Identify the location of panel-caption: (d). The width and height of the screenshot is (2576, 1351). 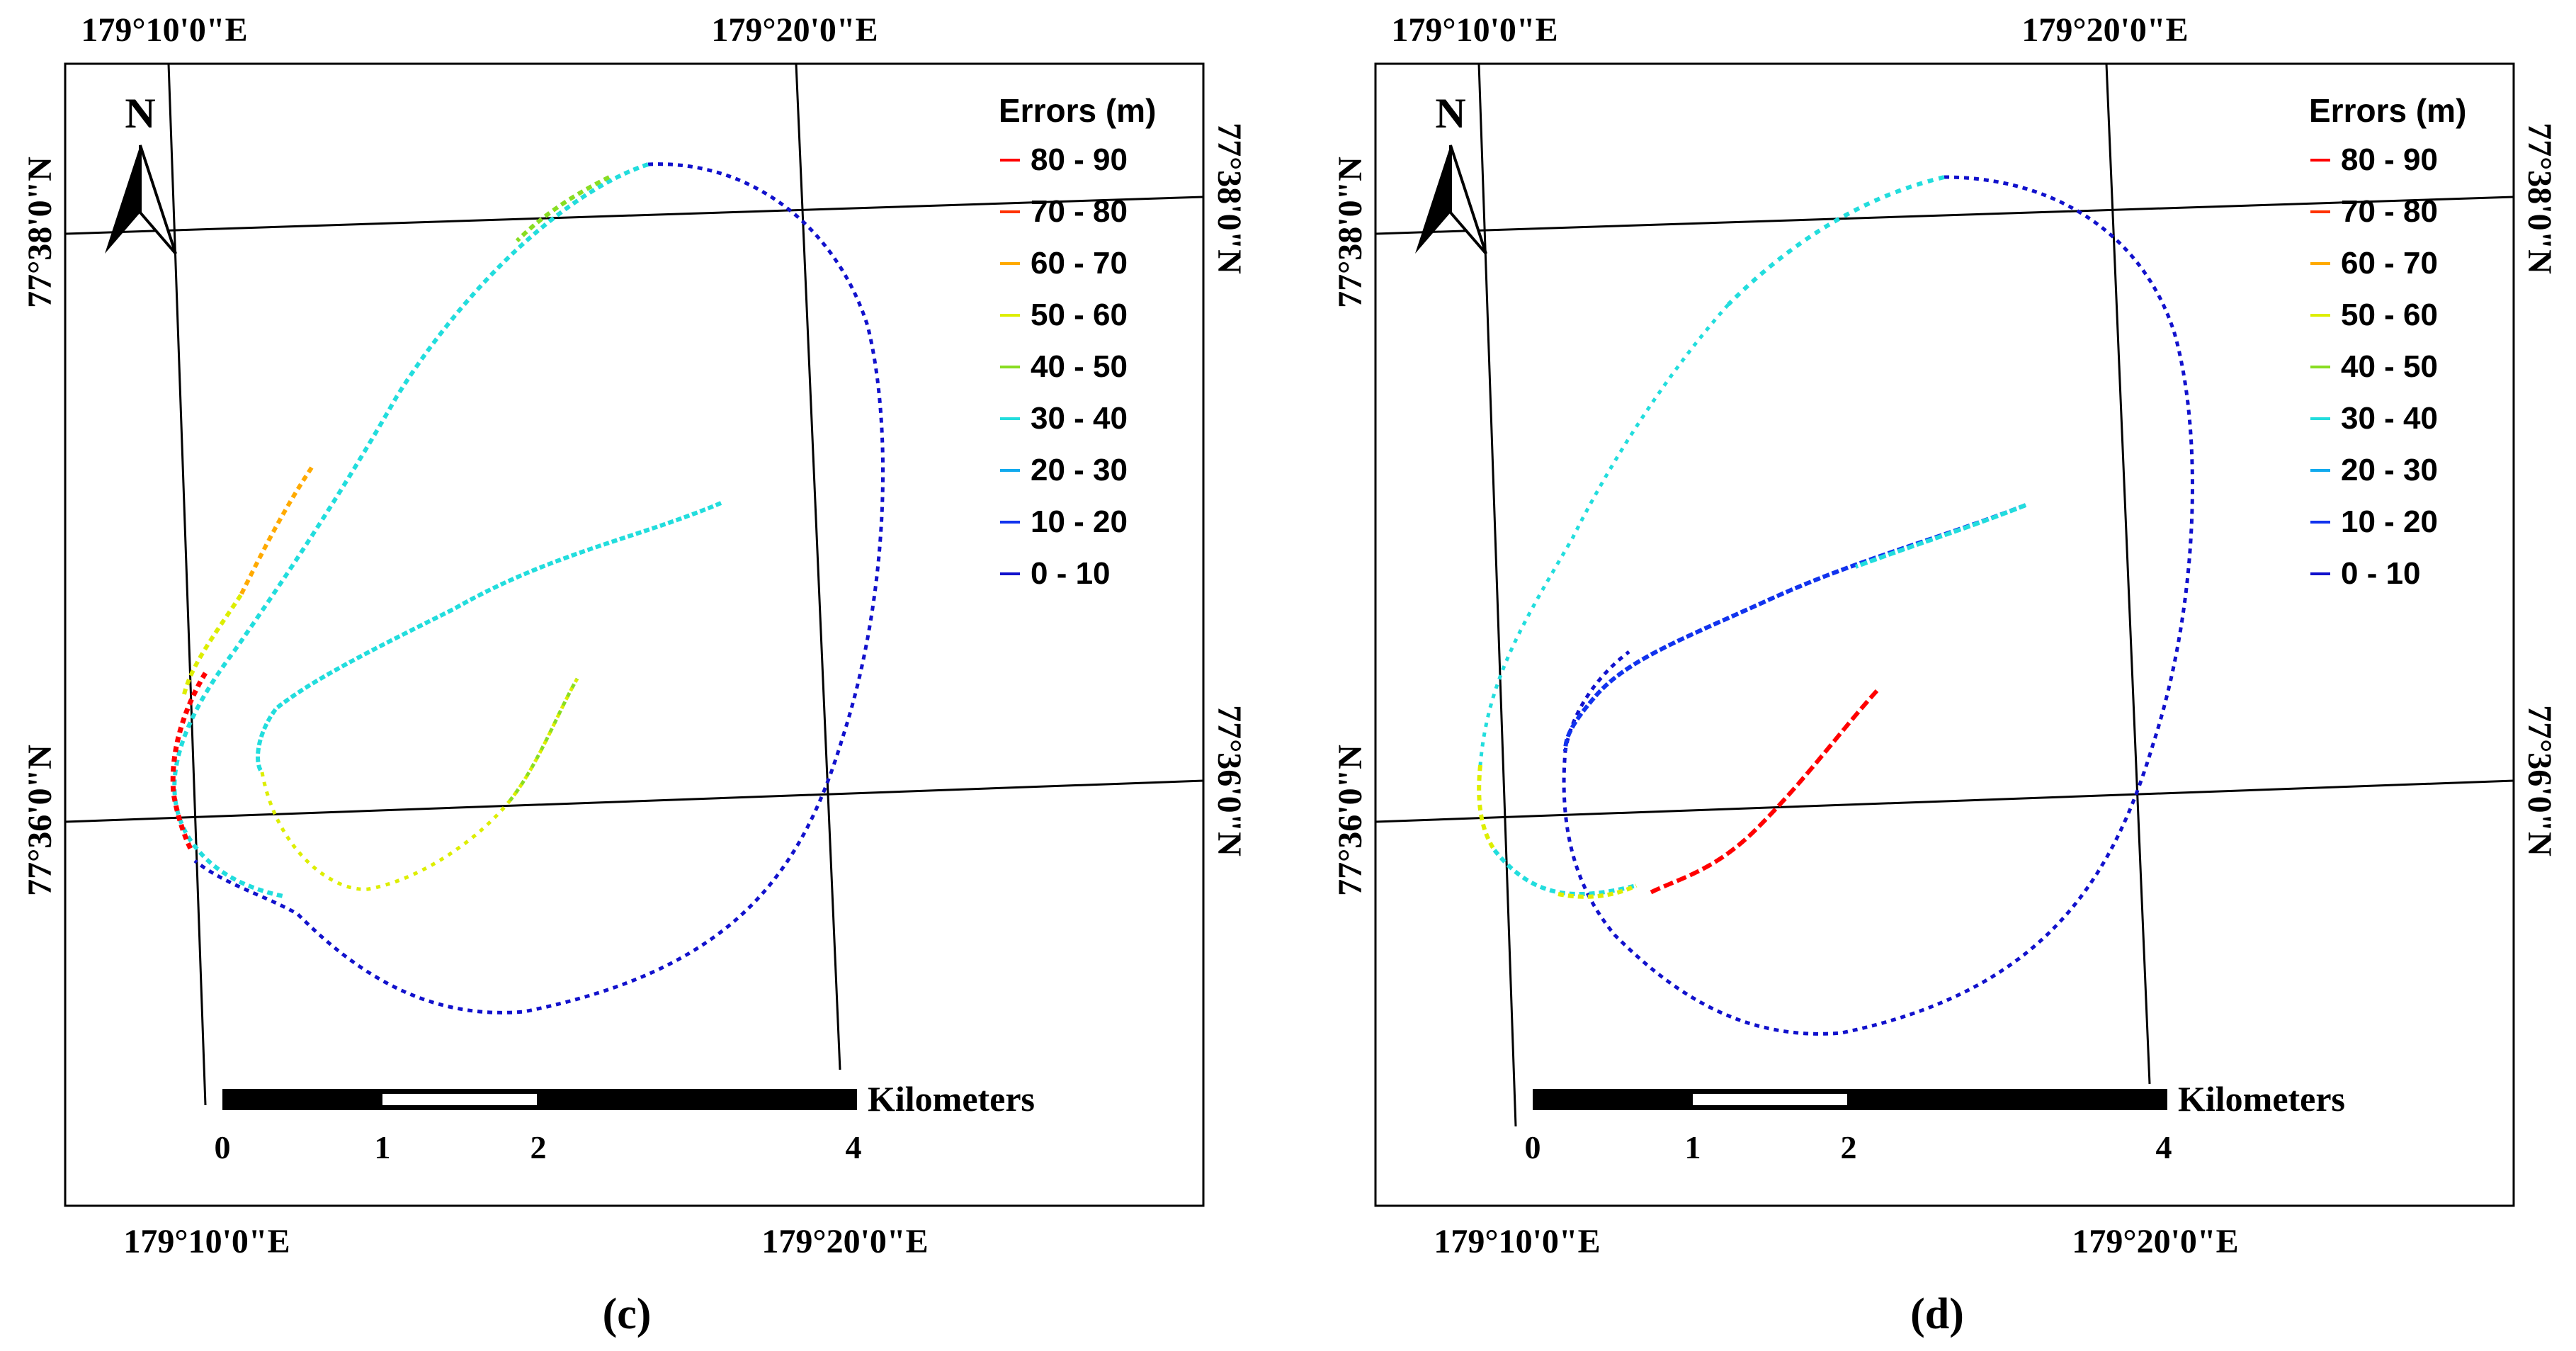
(1937, 1314).